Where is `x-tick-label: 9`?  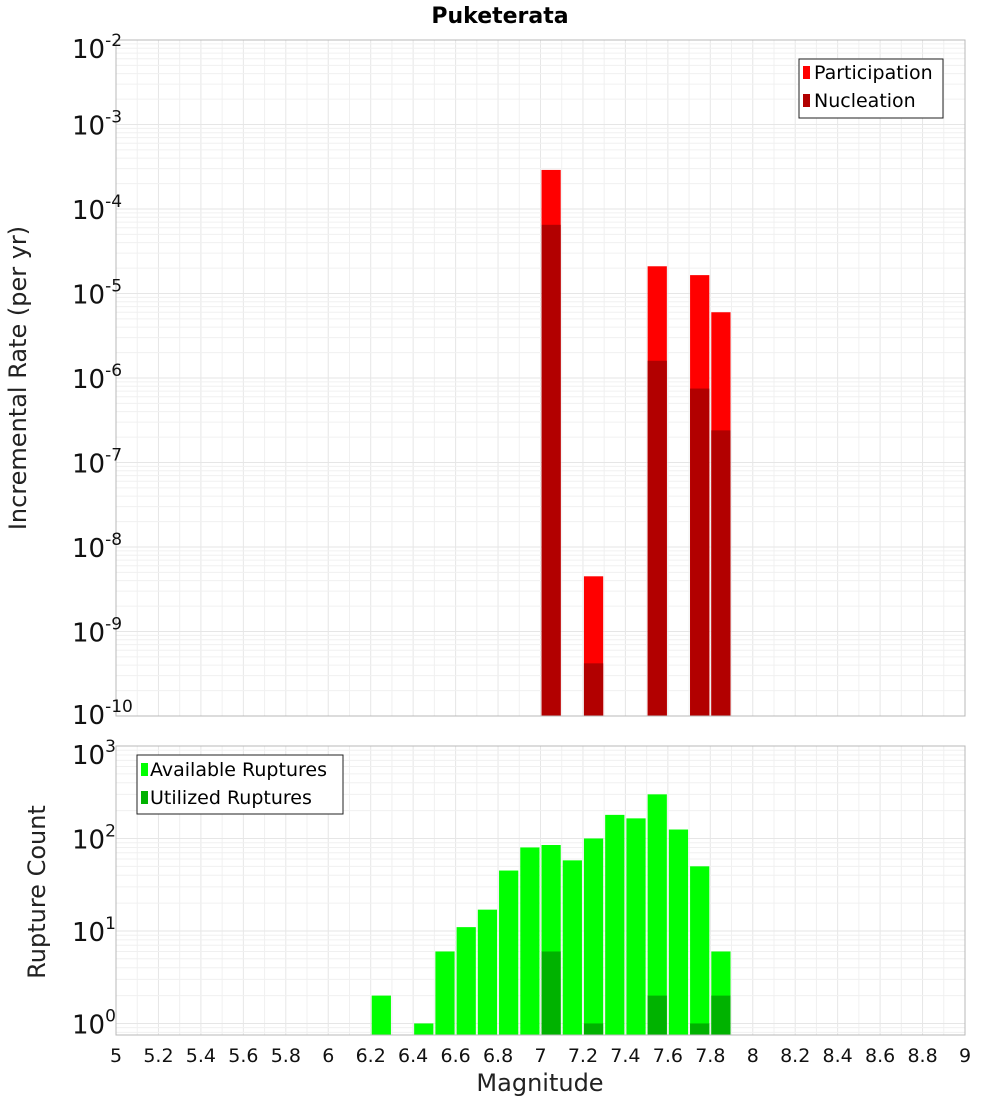
x-tick-label: 9 is located at coordinates (965, 1056).